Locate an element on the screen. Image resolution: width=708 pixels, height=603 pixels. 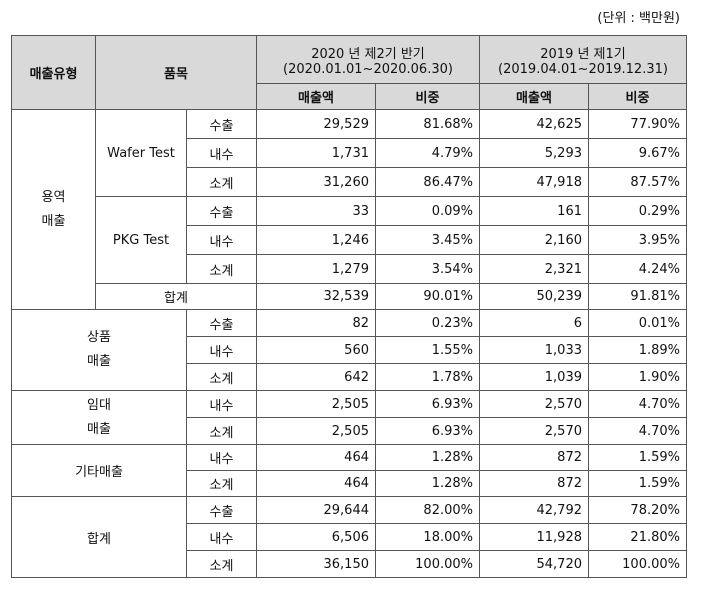
ratio-2020: 3.54% is located at coordinates (427, 269).